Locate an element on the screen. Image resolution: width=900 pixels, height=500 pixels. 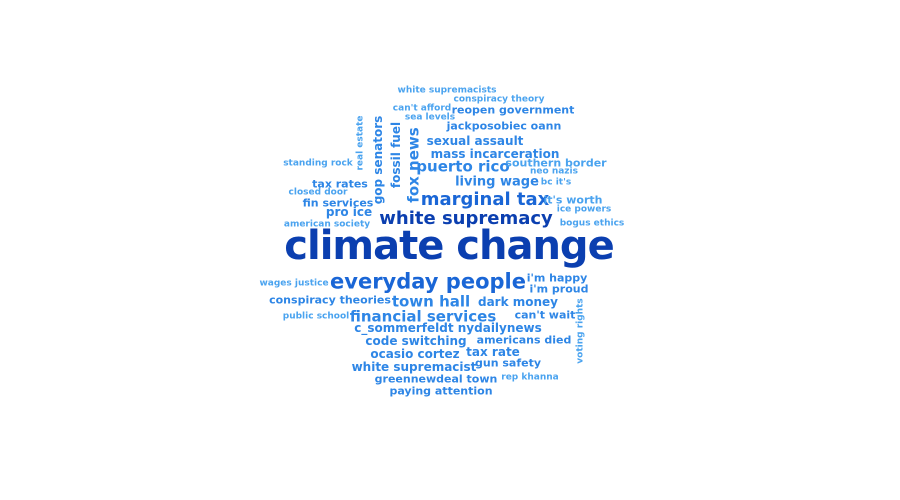
word-financial-services: financial services is located at coordinates (423, 316).